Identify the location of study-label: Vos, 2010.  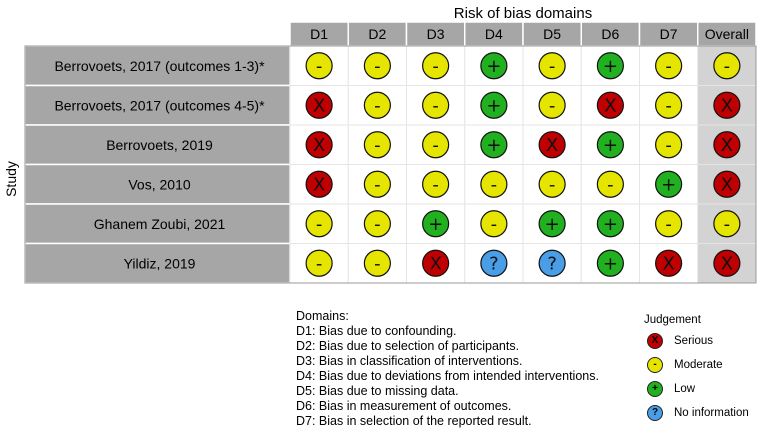
(159, 184).